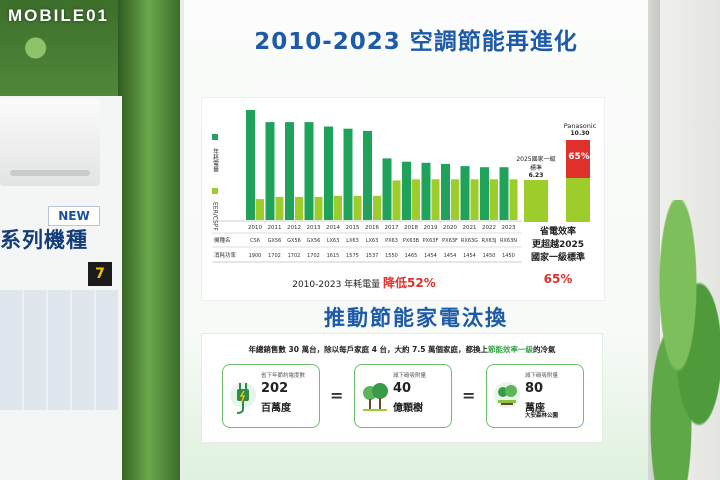 This screenshot has height=480, width=720. I want to click on national-standard-note: 2025國家一級標準, so click(536, 164).